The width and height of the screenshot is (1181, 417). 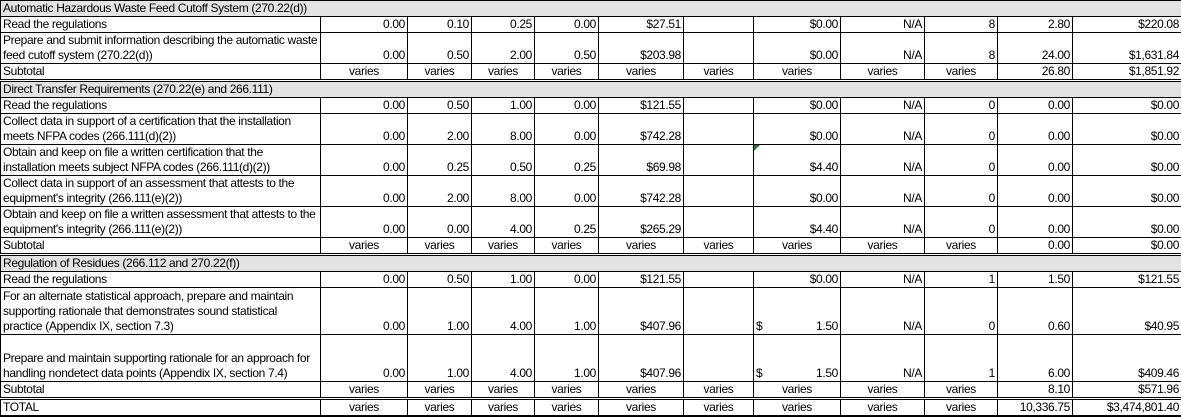 What do you see at coordinates (1127, 72) in the screenshot?
I see `table-cell: $1,851.92` at bounding box center [1127, 72].